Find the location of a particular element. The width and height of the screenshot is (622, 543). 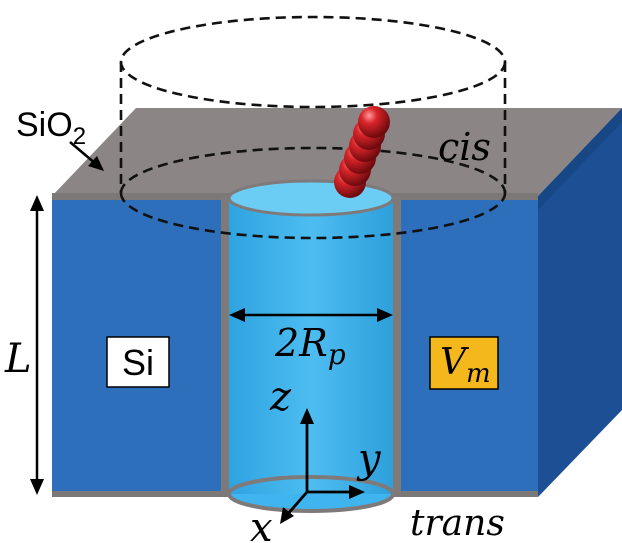

z-axis-arrowhead is located at coordinates (307, 416).